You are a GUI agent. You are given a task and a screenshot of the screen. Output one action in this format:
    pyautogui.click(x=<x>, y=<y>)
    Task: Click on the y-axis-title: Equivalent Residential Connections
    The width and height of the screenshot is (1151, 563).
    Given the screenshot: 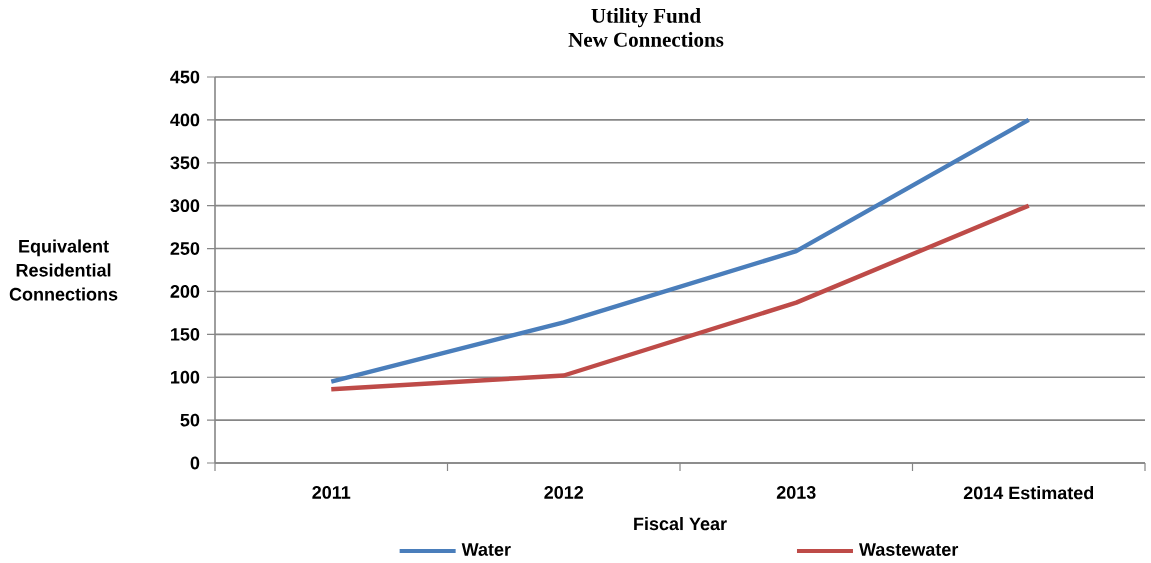 What is the action you would take?
    pyautogui.click(x=63, y=270)
    